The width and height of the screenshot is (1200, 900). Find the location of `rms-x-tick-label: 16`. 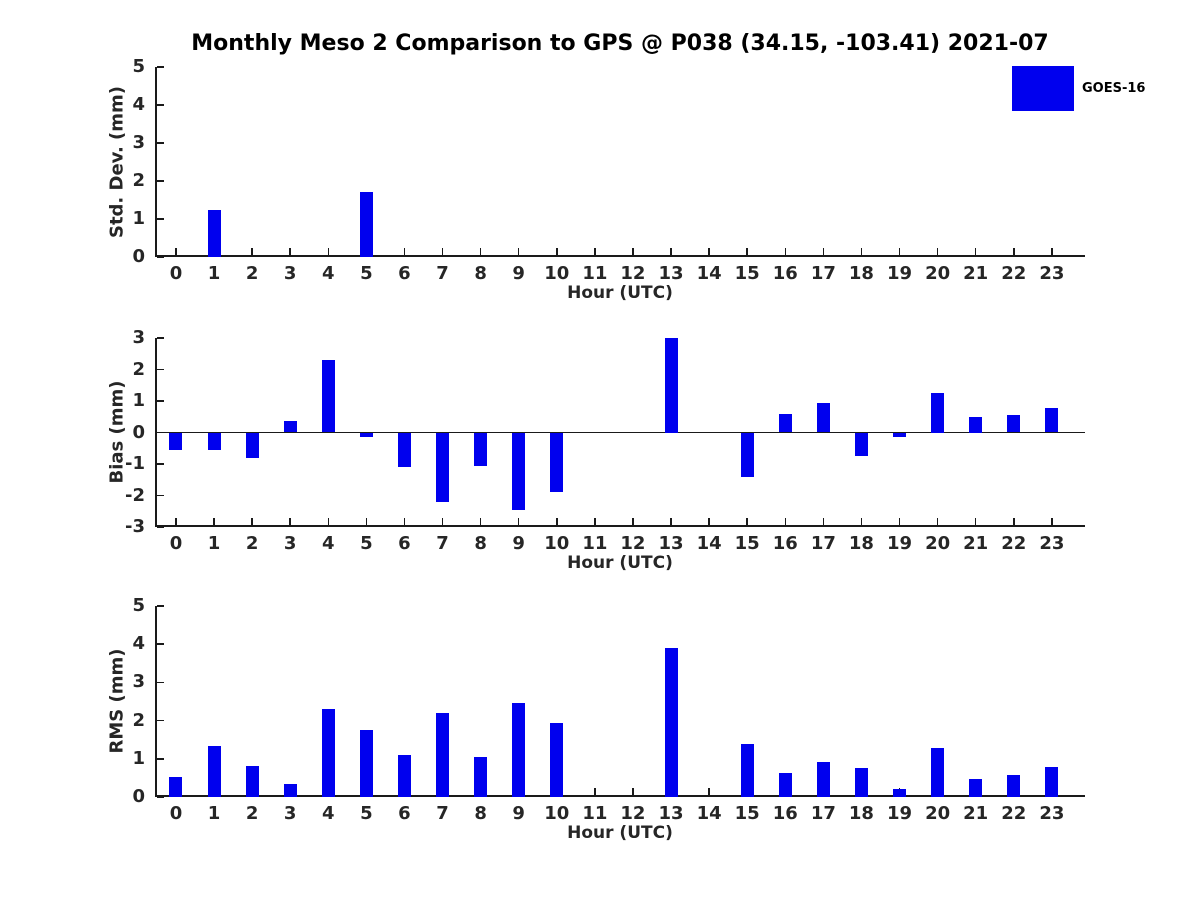

rms-x-tick-label: 16 is located at coordinates (785, 813).